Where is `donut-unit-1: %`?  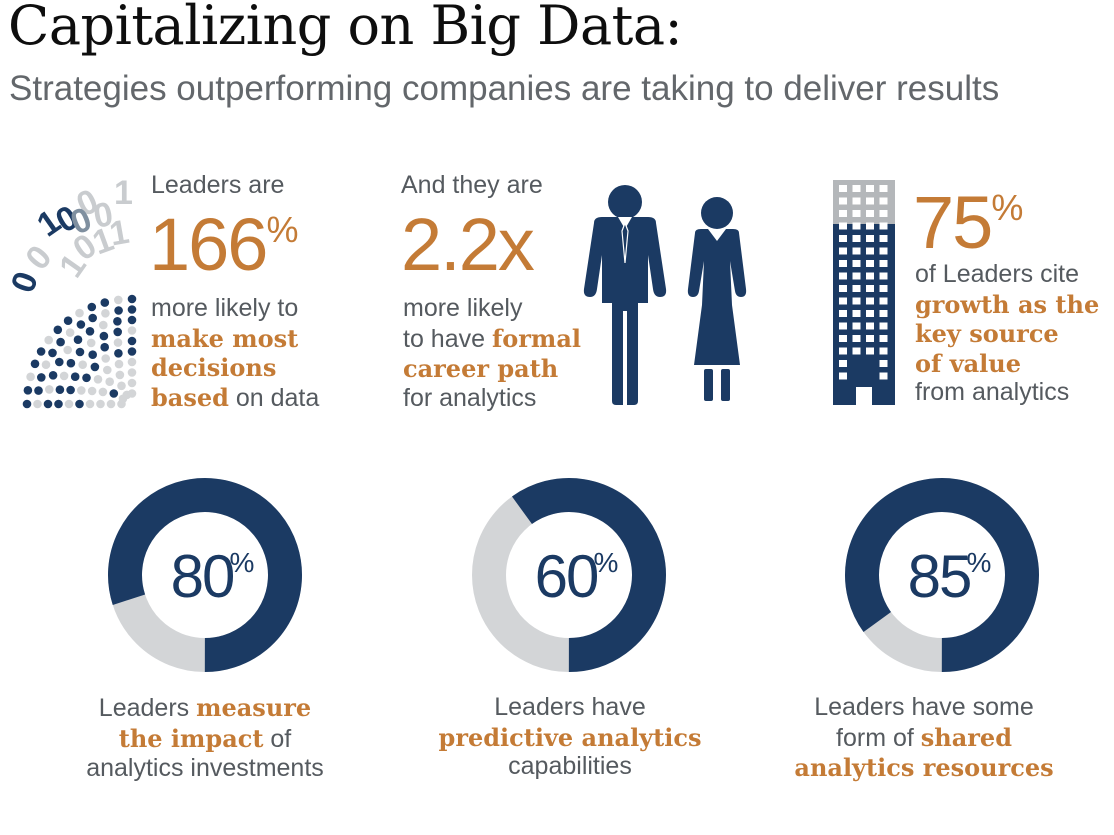
donut-unit-1: % is located at coordinates (242, 562).